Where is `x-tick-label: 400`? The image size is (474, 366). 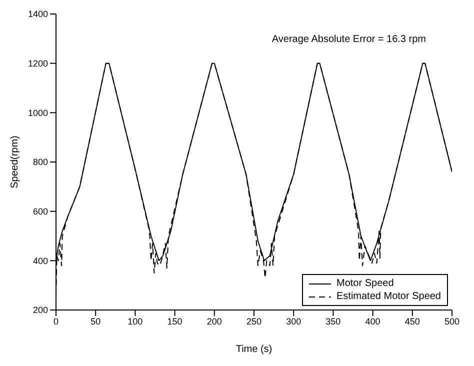 x-tick-label: 400 is located at coordinates (372, 321).